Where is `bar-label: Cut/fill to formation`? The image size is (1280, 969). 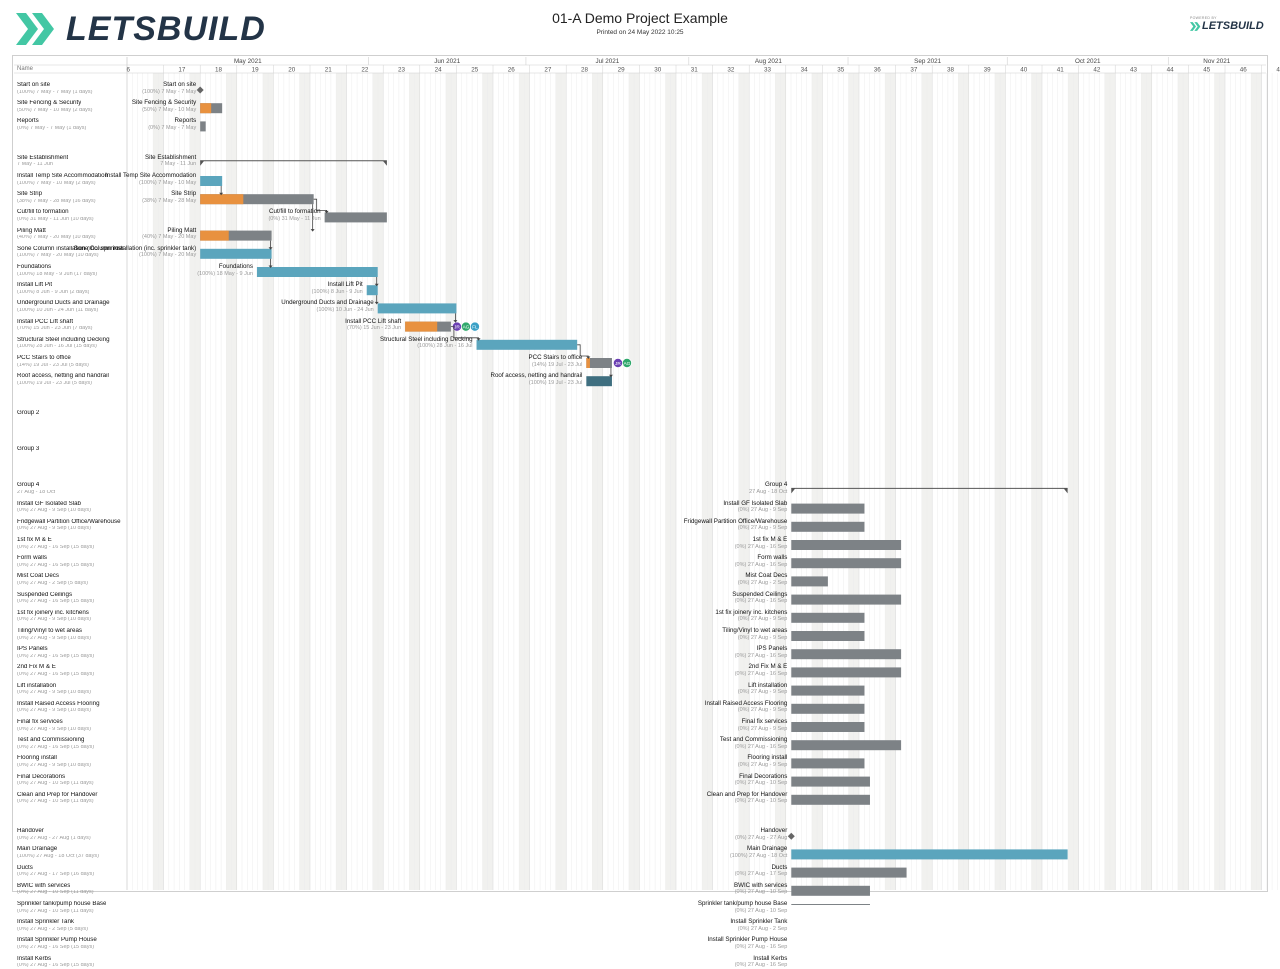
bar-label: Cut/fill to formation is located at coordinates (295, 212).